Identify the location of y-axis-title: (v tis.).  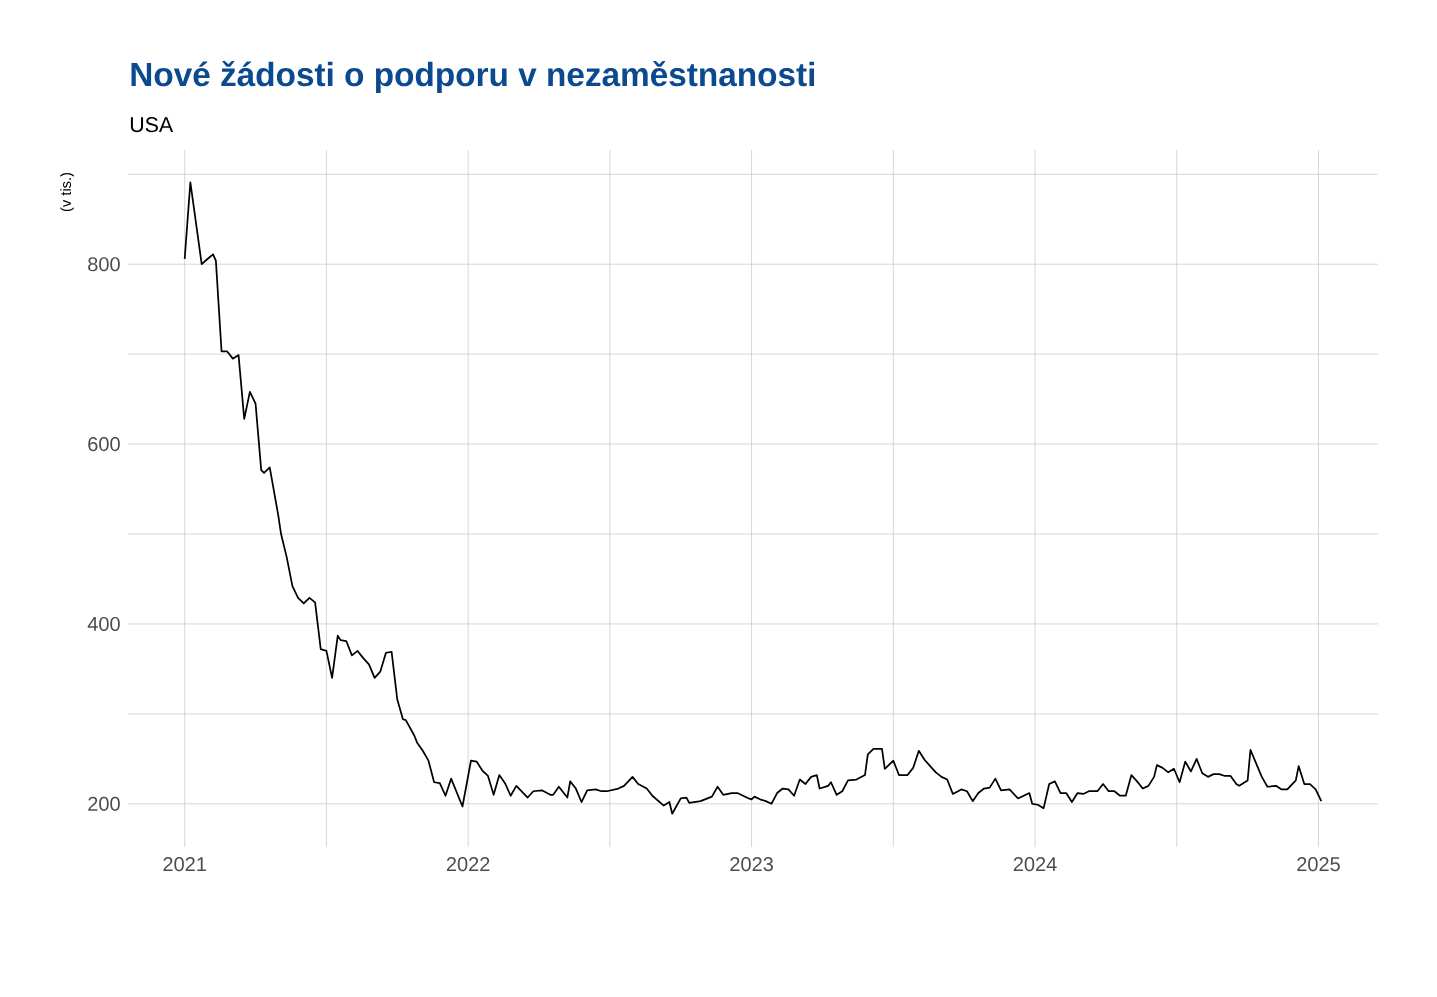
(67, 192).